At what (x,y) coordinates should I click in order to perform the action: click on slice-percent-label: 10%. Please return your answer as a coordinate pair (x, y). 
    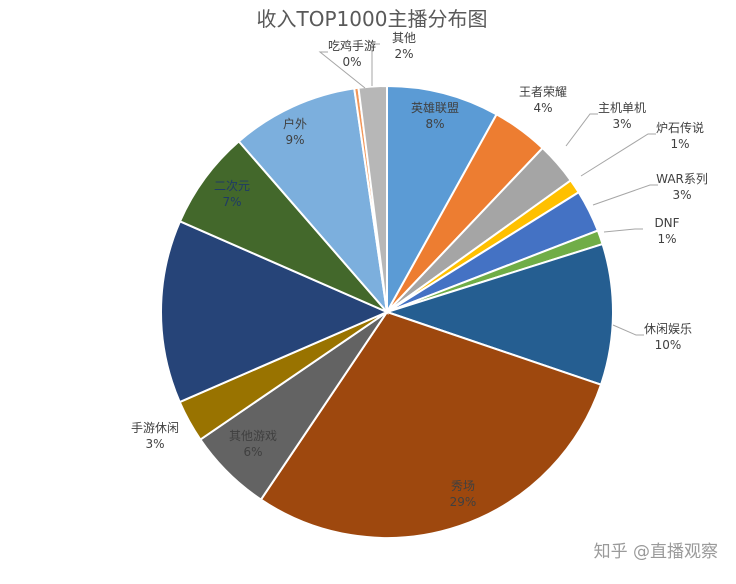
    Looking at the image, I should click on (668, 345).